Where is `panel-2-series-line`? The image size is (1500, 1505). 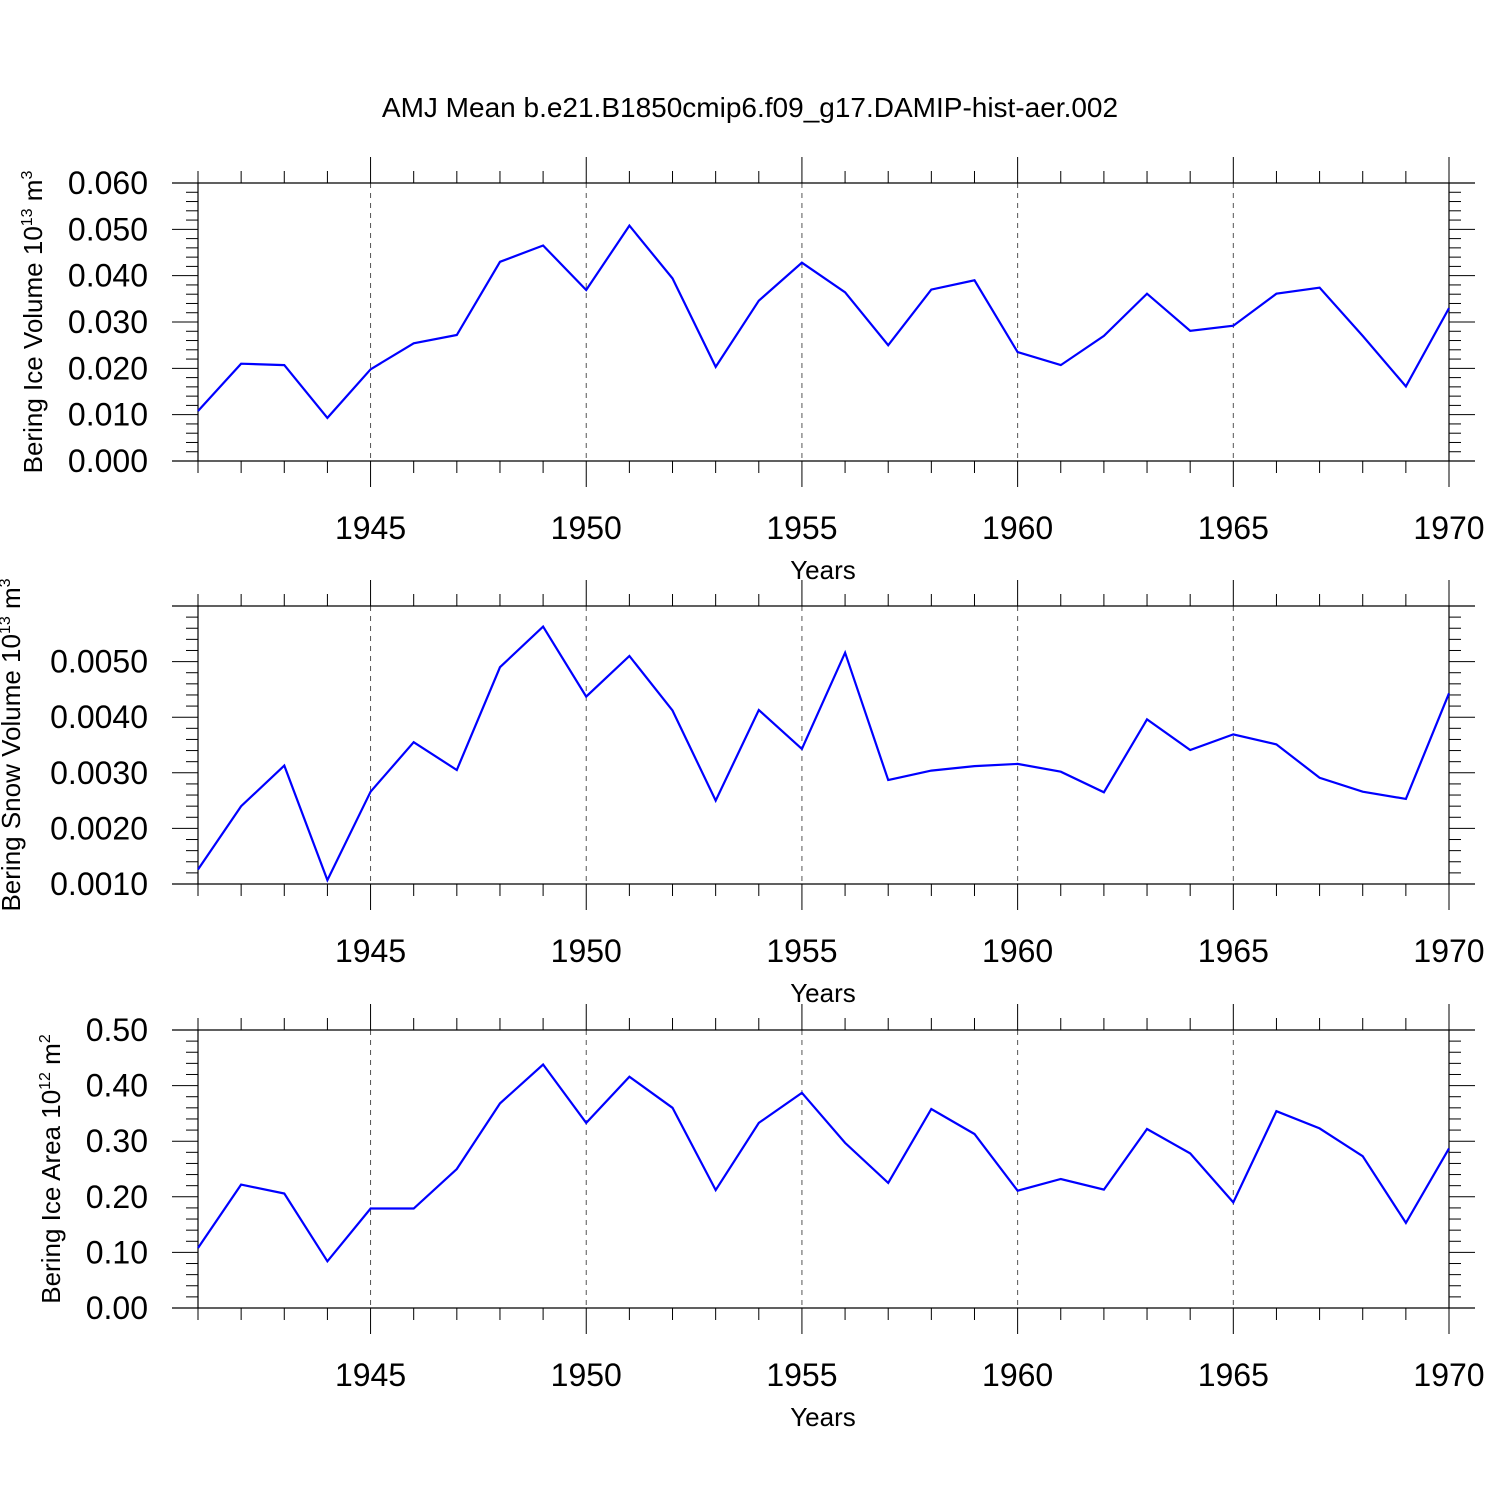
panel-2-series-line is located at coordinates (824, 753).